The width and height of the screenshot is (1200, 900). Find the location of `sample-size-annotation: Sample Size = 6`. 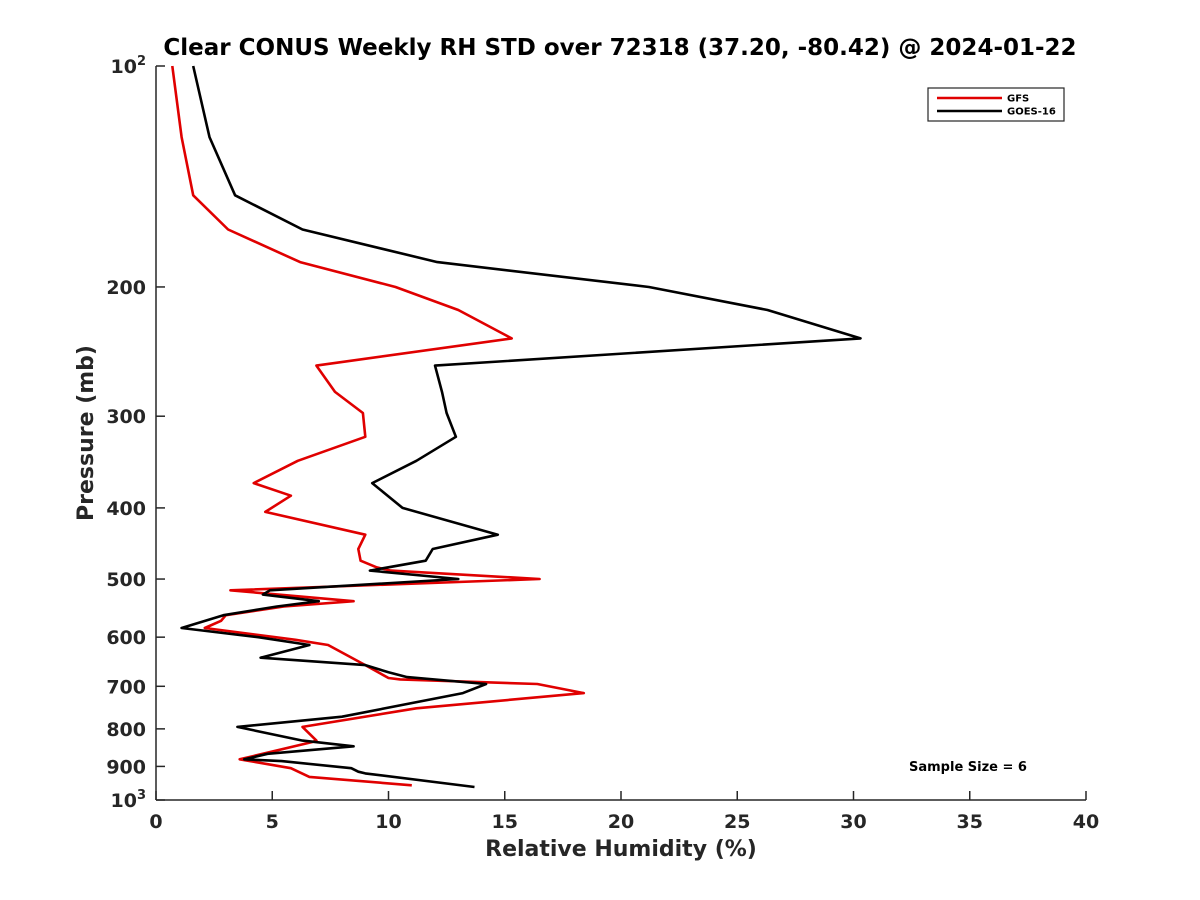

sample-size-annotation: Sample Size = 6 is located at coordinates (968, 767).